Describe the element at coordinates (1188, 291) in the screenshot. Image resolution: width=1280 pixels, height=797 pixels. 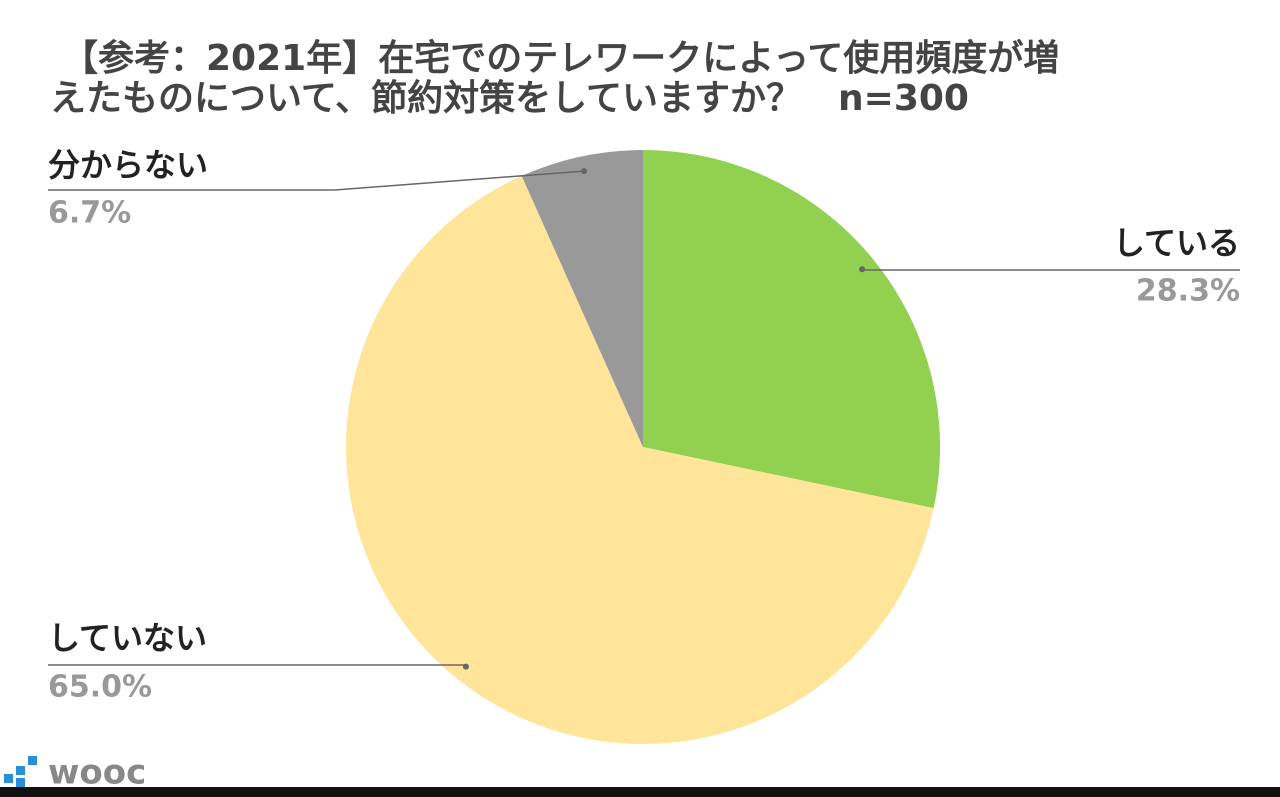
I see `value-label: 28.3%` at that location.